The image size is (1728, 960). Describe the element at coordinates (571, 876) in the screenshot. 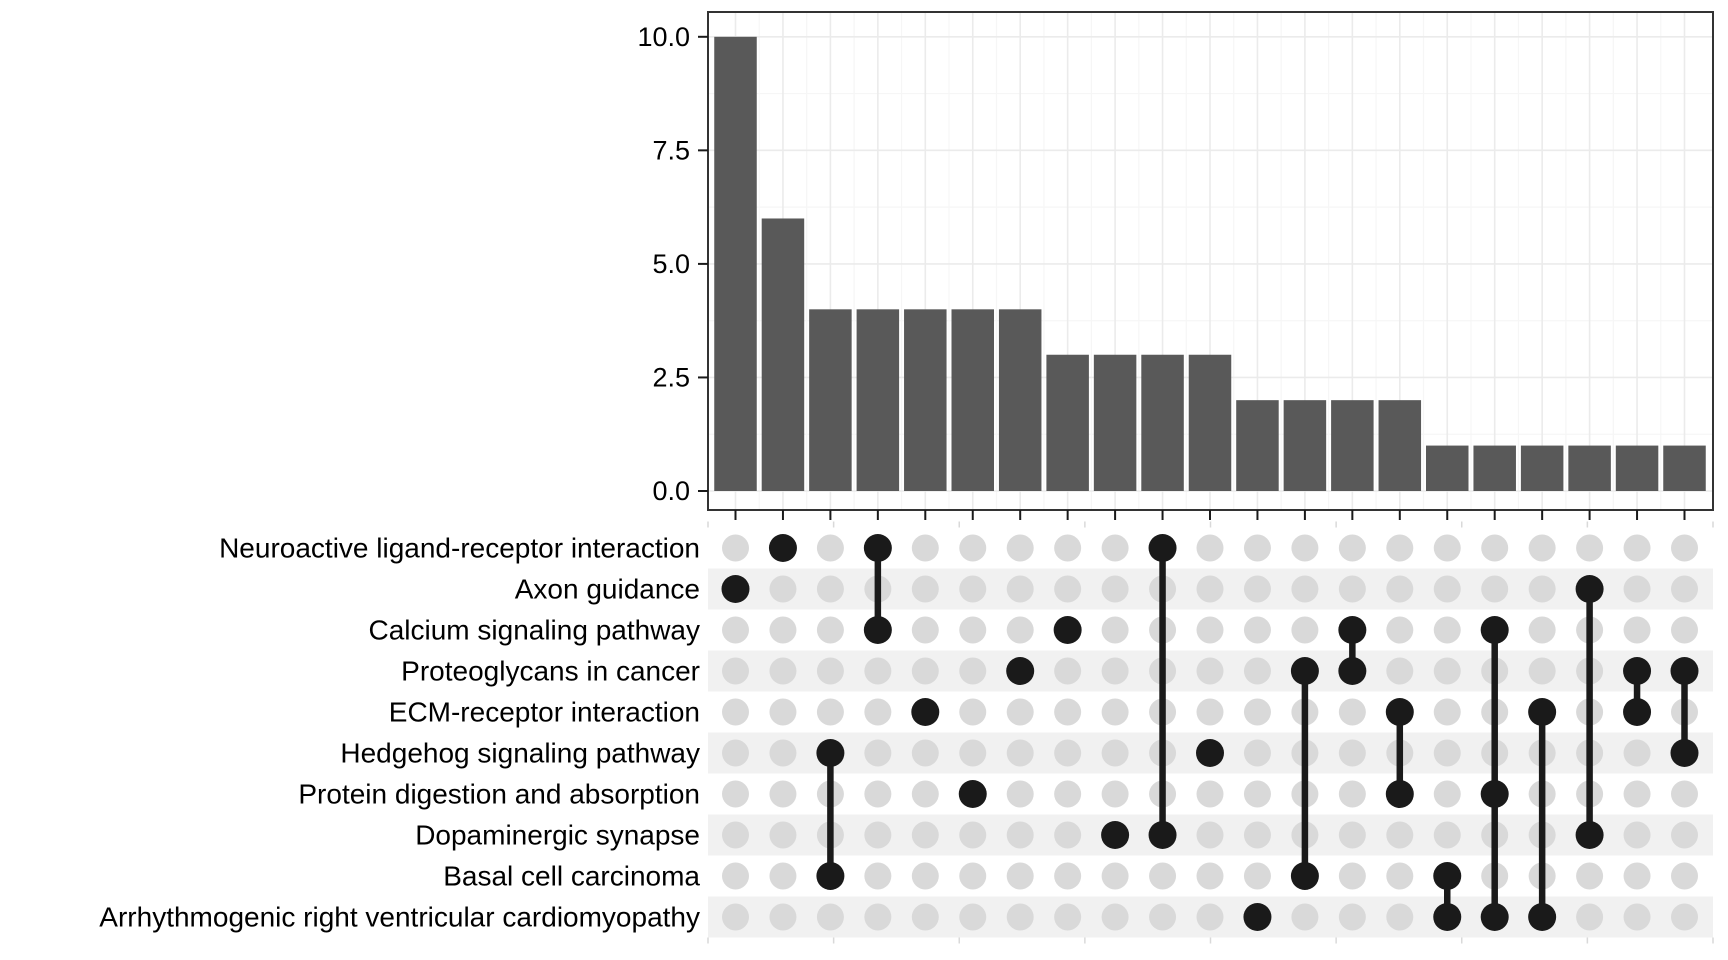

I see `set-label: Basal cell carcinoma` at that location.